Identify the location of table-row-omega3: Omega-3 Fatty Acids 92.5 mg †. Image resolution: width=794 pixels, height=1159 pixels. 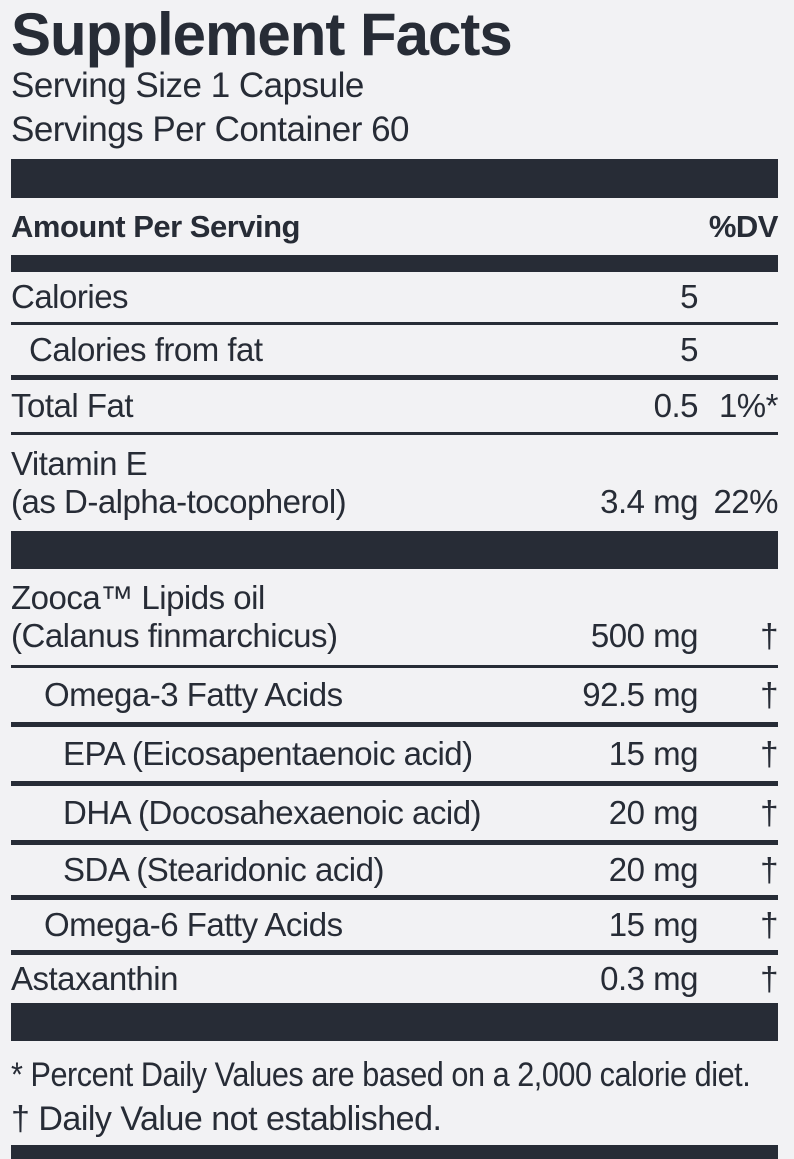
(395, 695).